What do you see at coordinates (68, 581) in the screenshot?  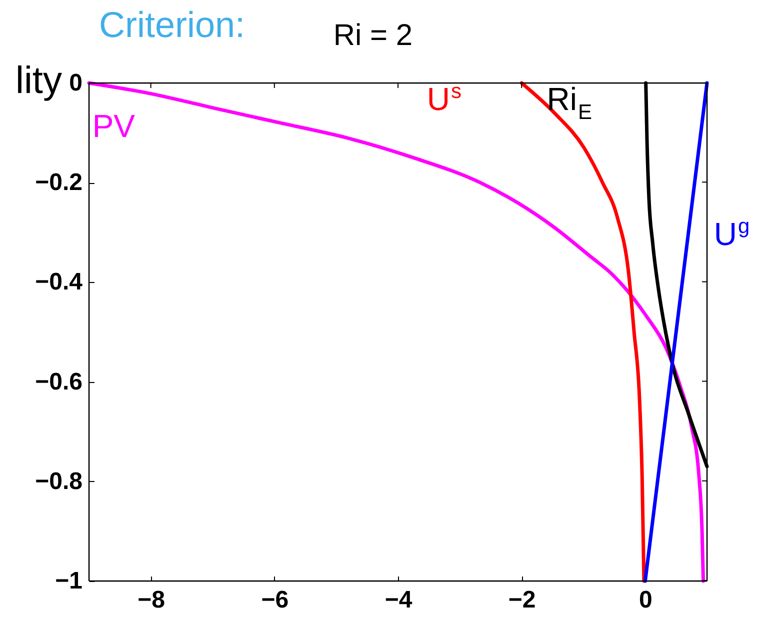 I see `y-tick-label: −1` at bounding box center [68, 581].